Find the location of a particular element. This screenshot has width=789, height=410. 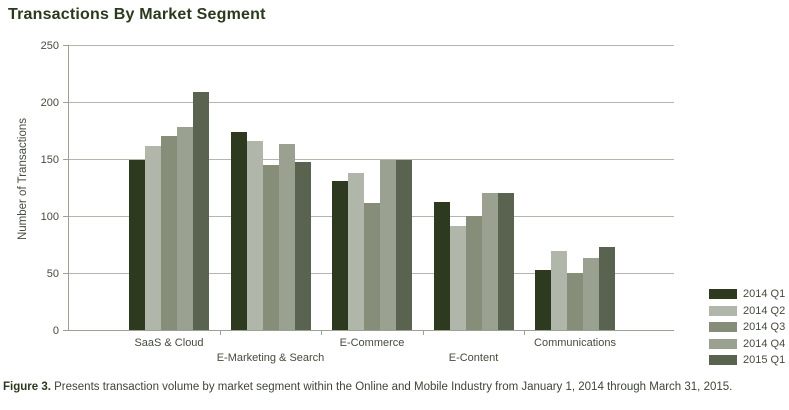

y-axis-title: Number of Transactions is located at coordinates (23, 179).